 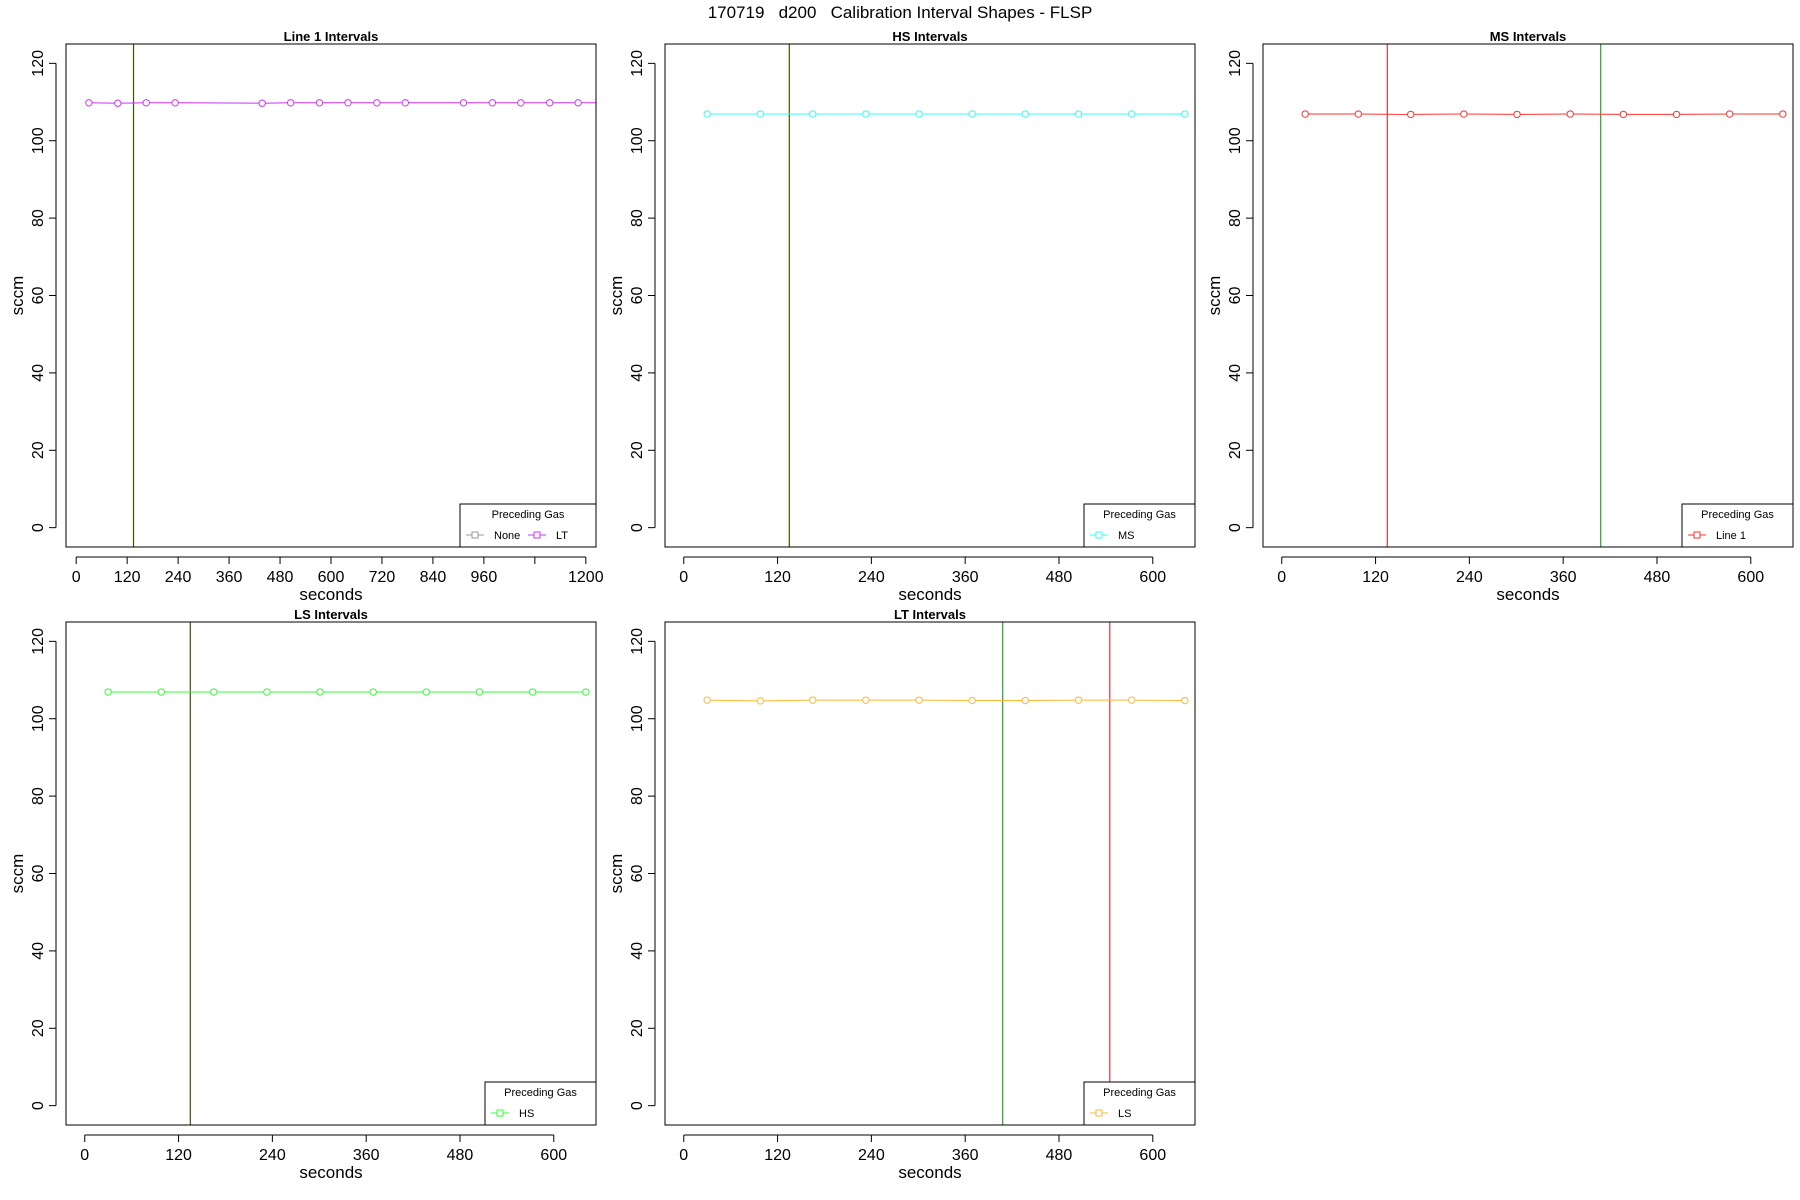 What do you see at coordinates (1375, 577) in the screenshot?
I see `x-tick-label: 120` at bounding box center [1375, 577].